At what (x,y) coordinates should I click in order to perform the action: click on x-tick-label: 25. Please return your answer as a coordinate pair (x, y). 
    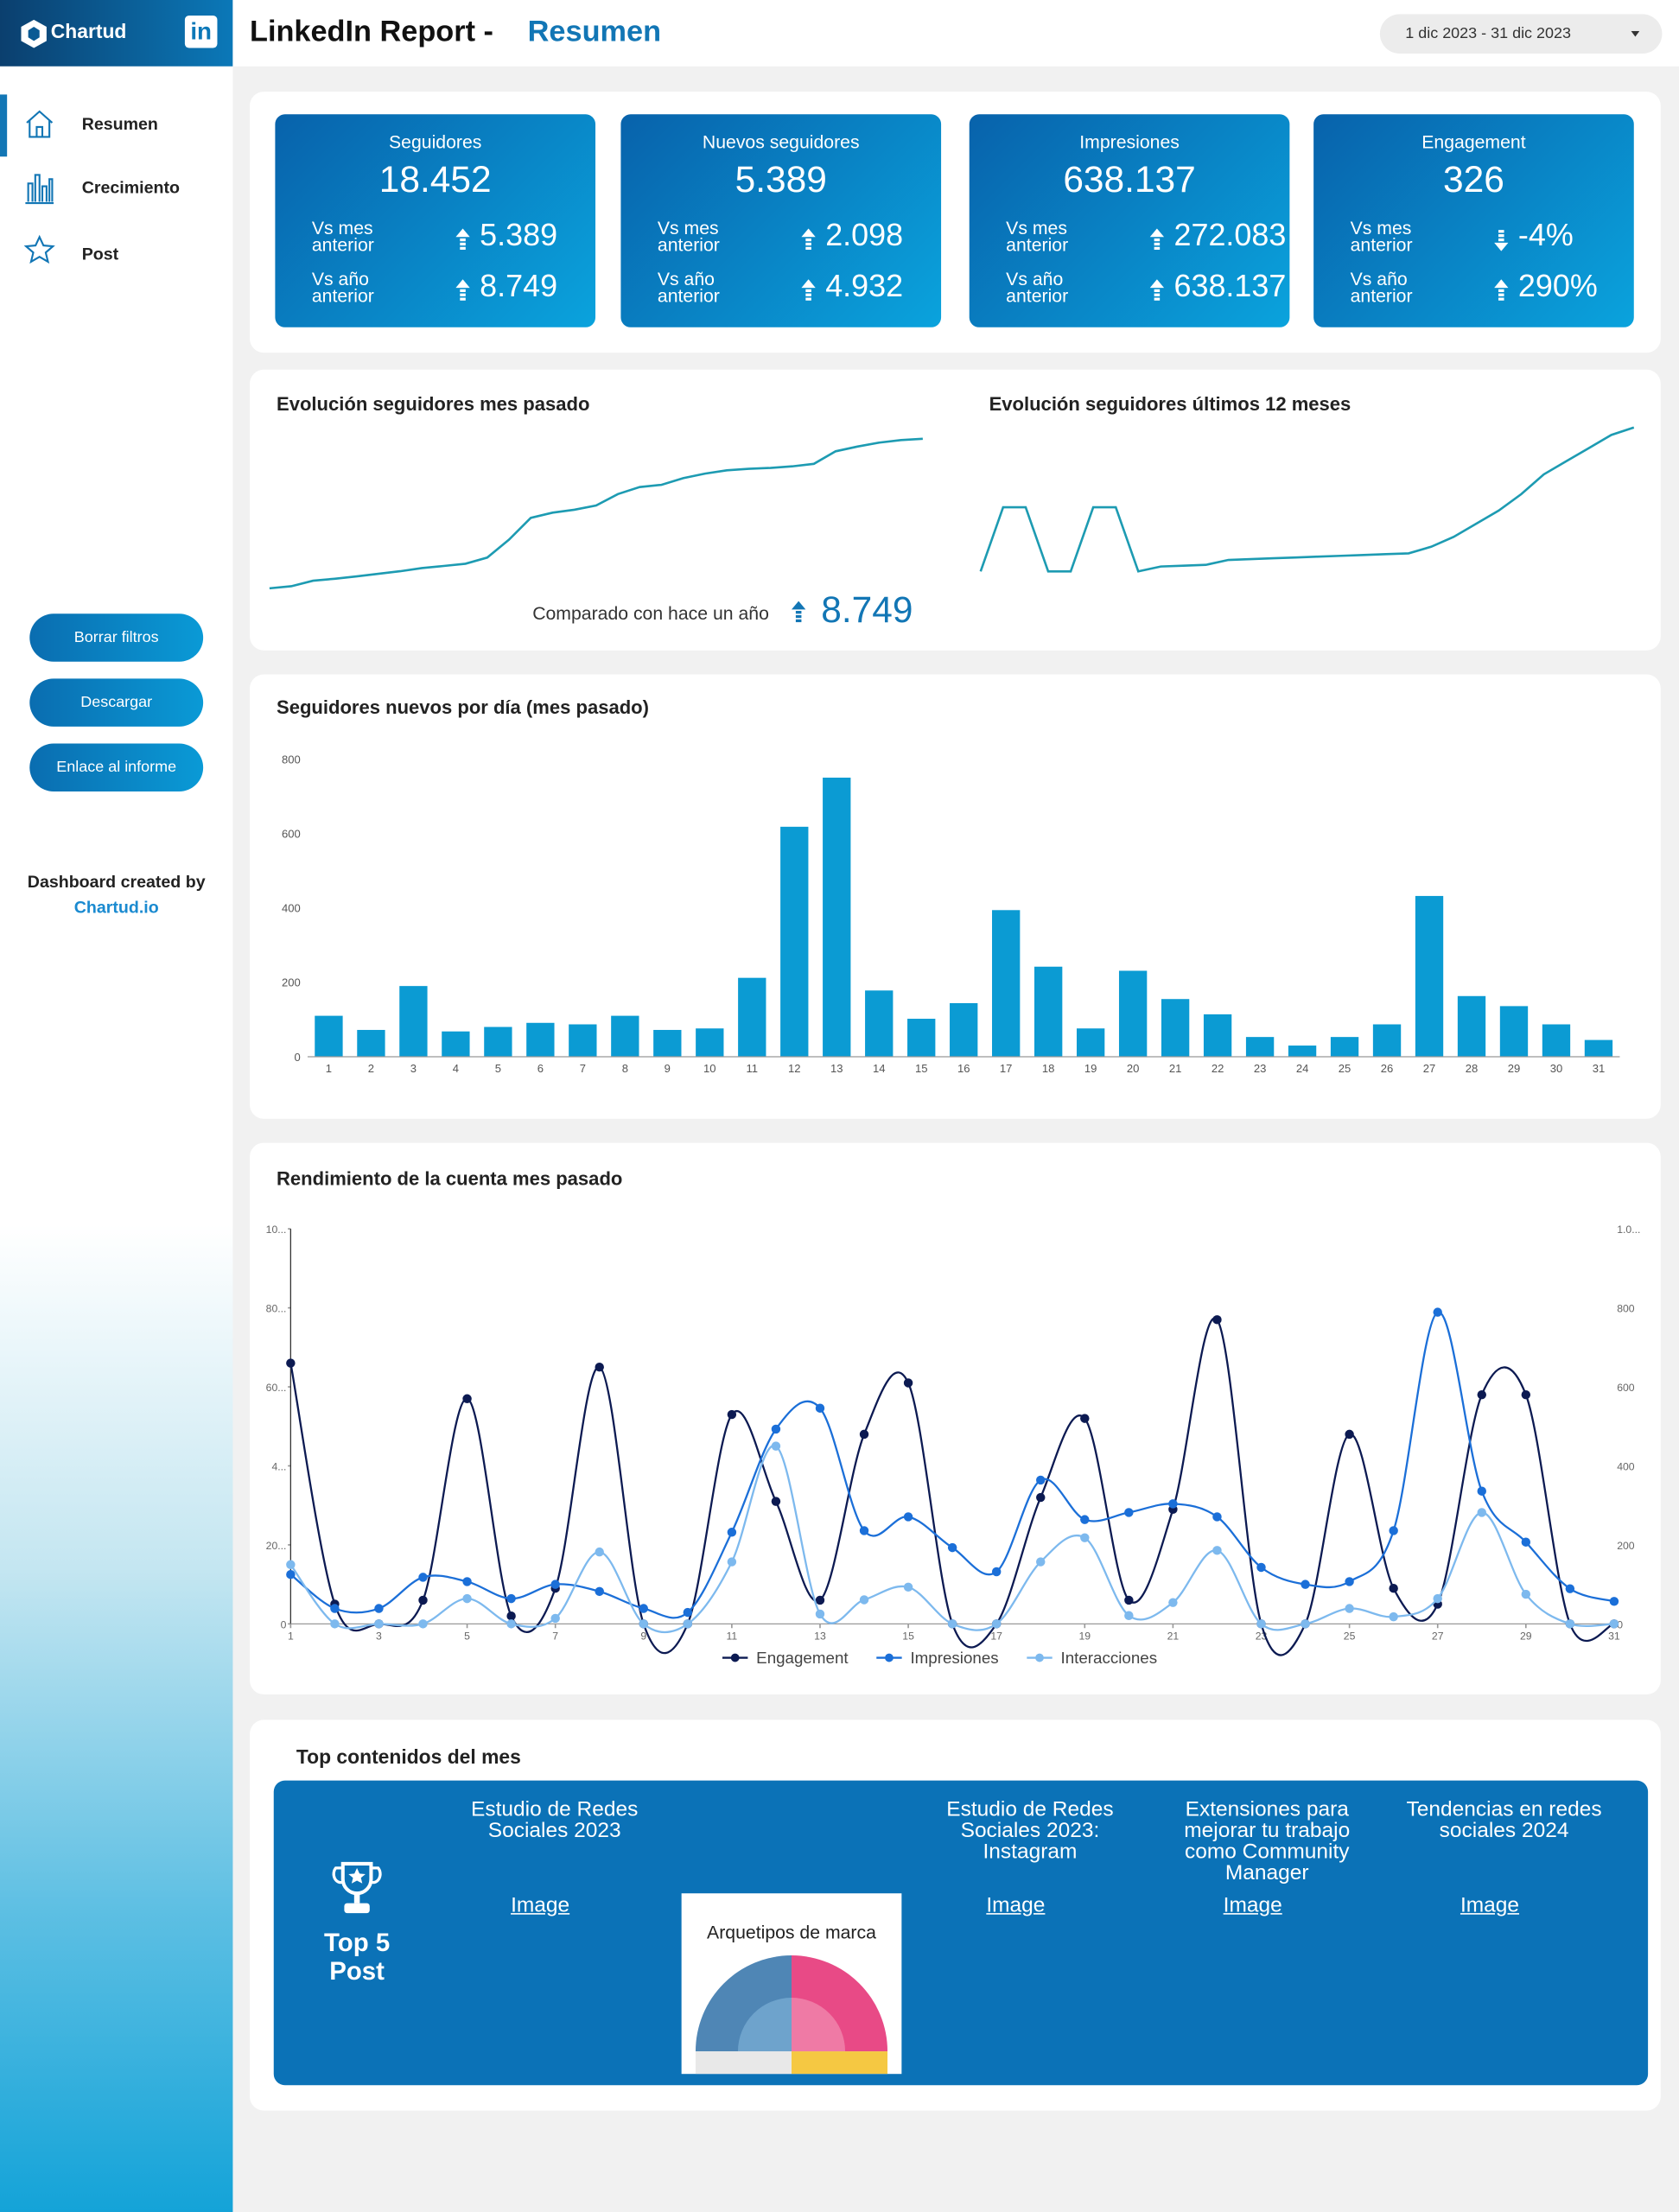
    Looking at the image, I should click on (1345, 1068).